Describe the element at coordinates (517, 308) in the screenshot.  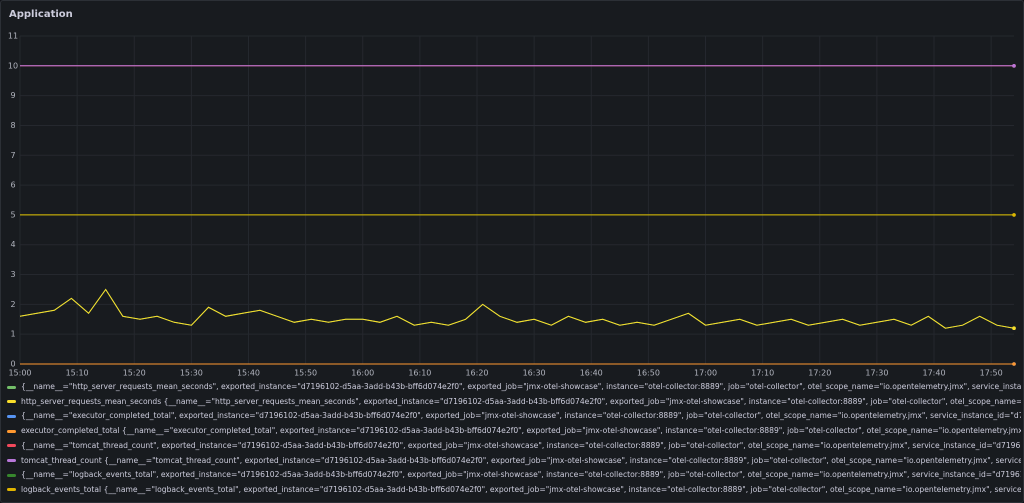
I see `series-line` at that location.